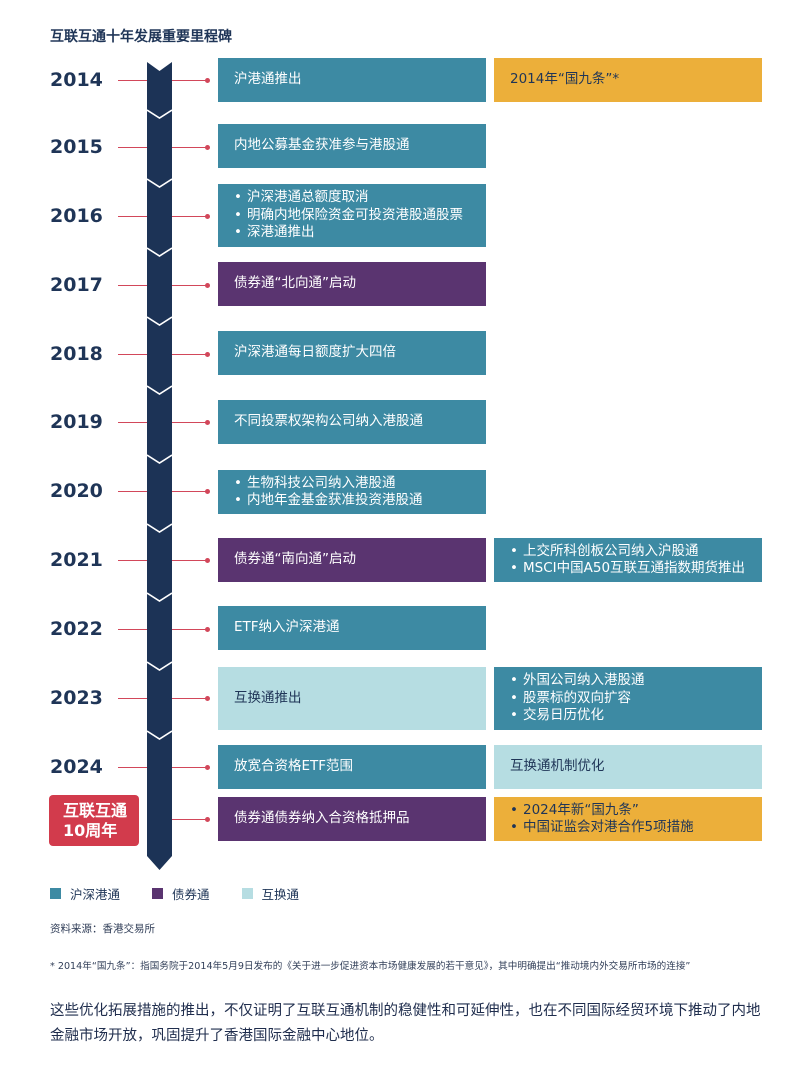  I want to click on milestone-text: 内地公募基金获准参与港股通, so click(322, 145).